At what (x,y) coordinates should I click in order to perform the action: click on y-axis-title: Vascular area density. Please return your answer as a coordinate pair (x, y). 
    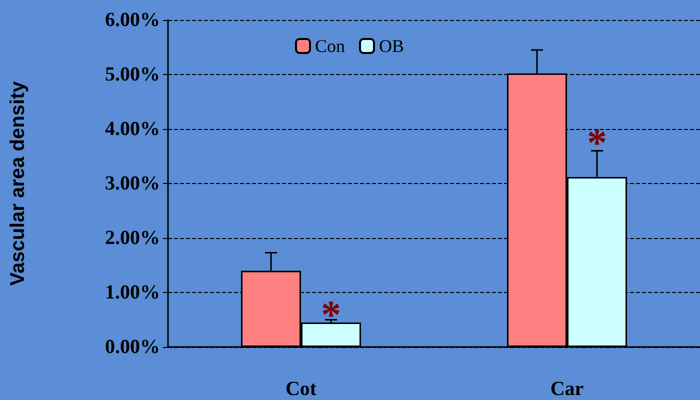
    Looking at the image, I should click on (18, 183).